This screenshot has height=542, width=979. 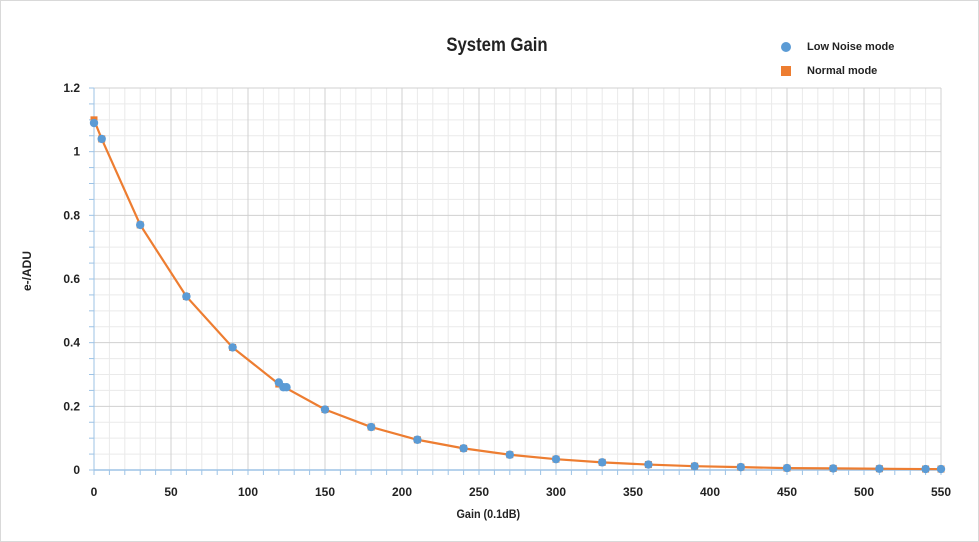 What do you see at coordinates (497, 45) in the screenshot?
I see `chart-title: System Gain` at bounding box center [497, 45].